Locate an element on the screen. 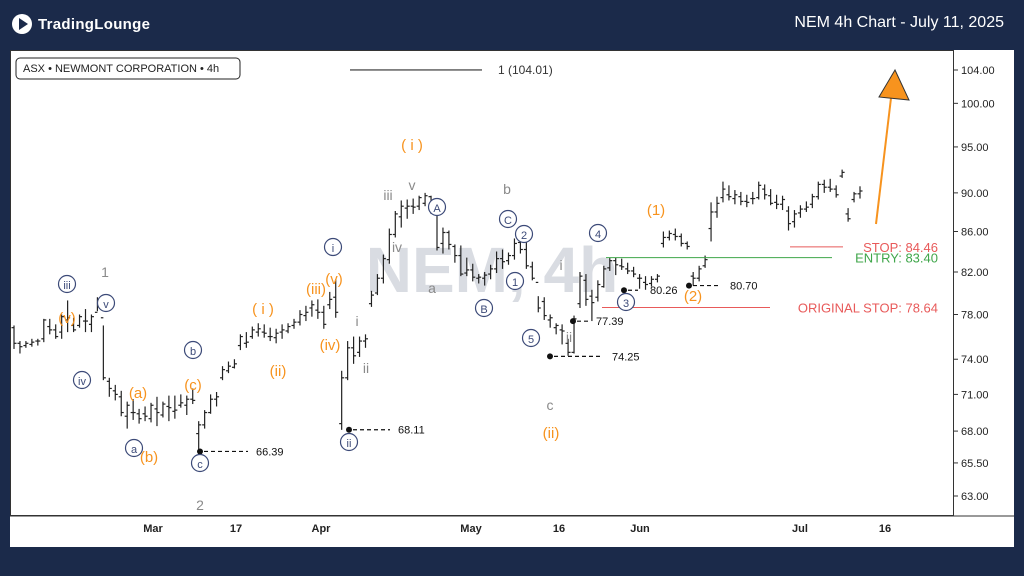 The width and height of the screenshot is (1024, 576). wave-label-gray: 1 is located at coordinates (105, 272).